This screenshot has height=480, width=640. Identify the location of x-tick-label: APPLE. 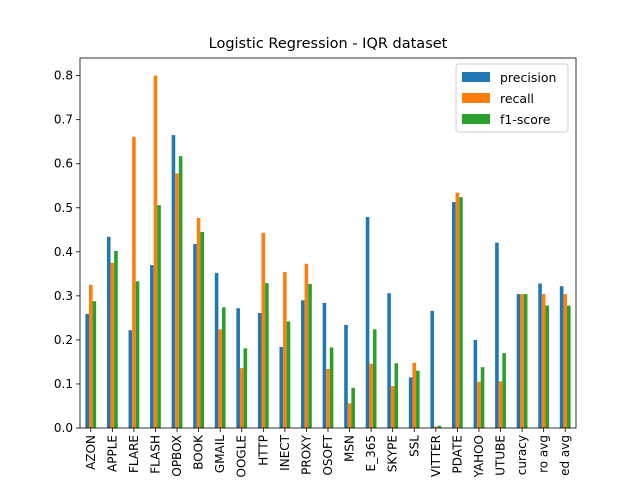
(112, 453).